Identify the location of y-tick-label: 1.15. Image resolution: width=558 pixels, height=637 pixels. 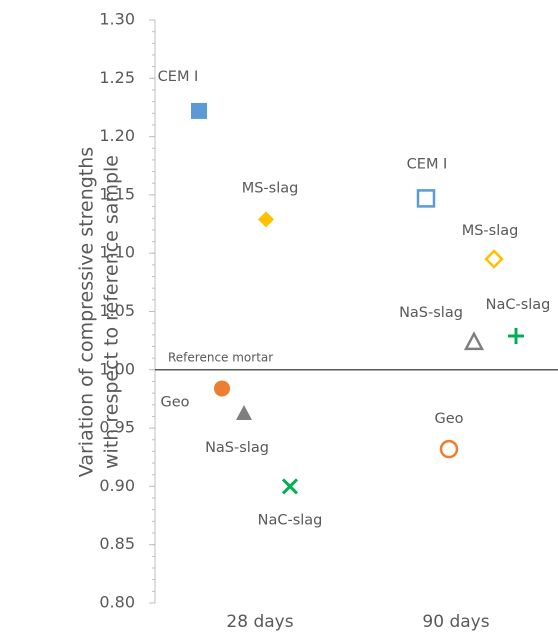
(117, 193).